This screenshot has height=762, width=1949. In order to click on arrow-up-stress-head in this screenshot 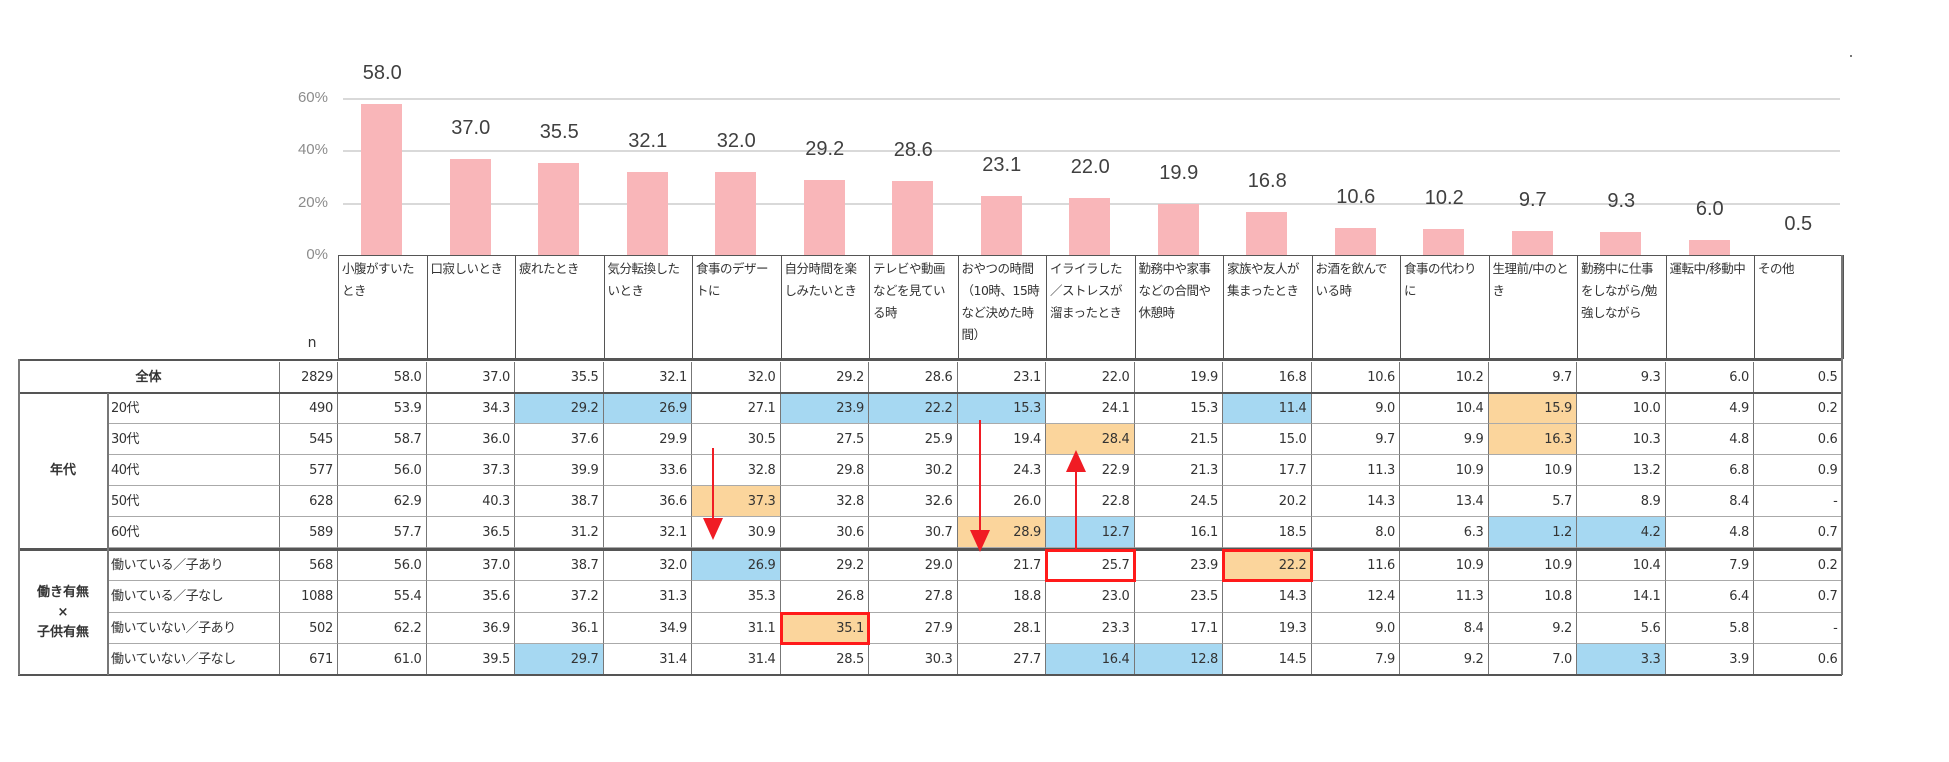, I will do `click(1076, 461)`.